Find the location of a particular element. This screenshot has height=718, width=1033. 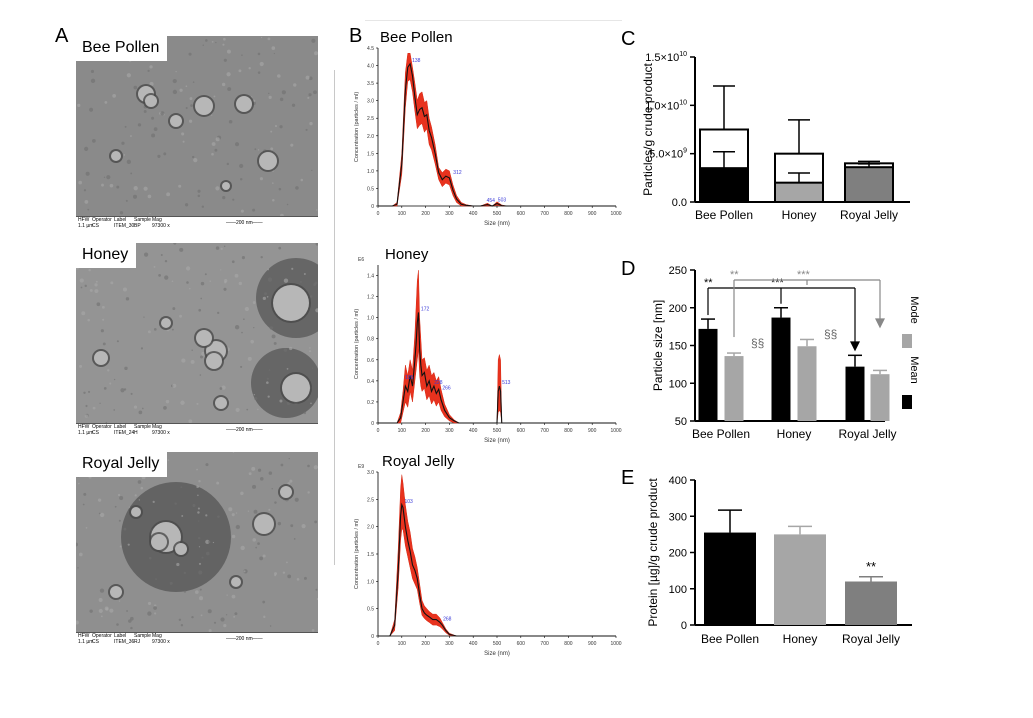

arrow-head is located at coordinates (855, 346).